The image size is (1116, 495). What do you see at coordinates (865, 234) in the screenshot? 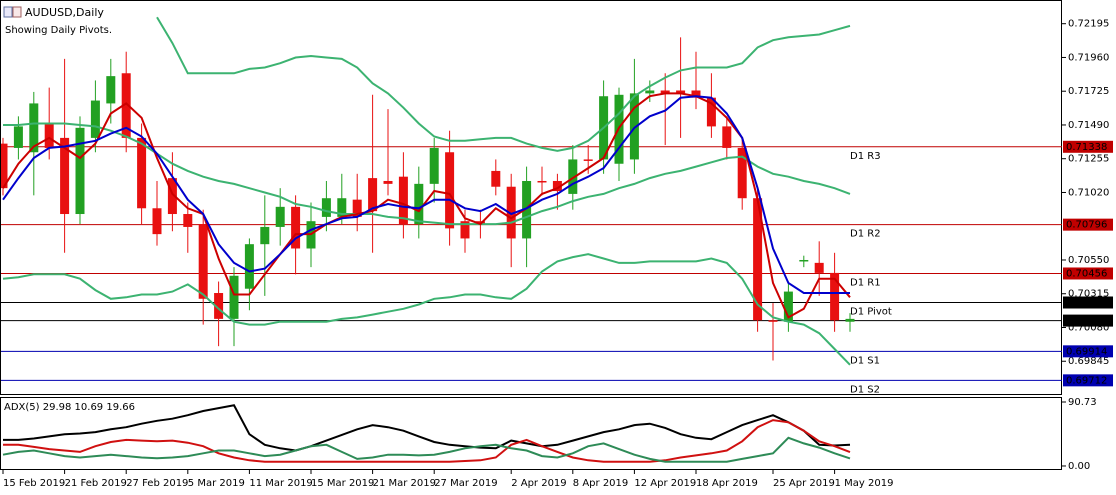
I see `pivot-name: D1 R2` at bounding box center [865, 234].